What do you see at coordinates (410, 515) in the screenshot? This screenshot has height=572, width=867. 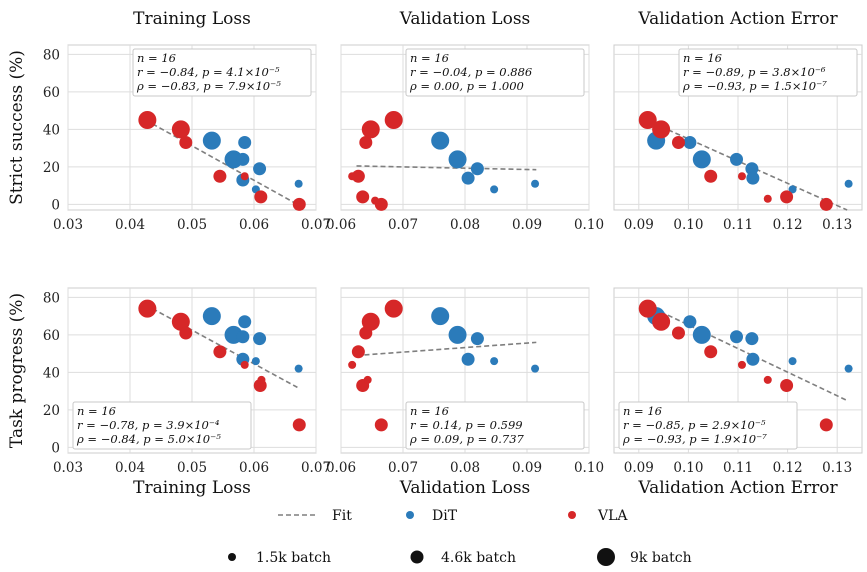 I see `legend-dit-swatch` at bounding box center [410, 515].